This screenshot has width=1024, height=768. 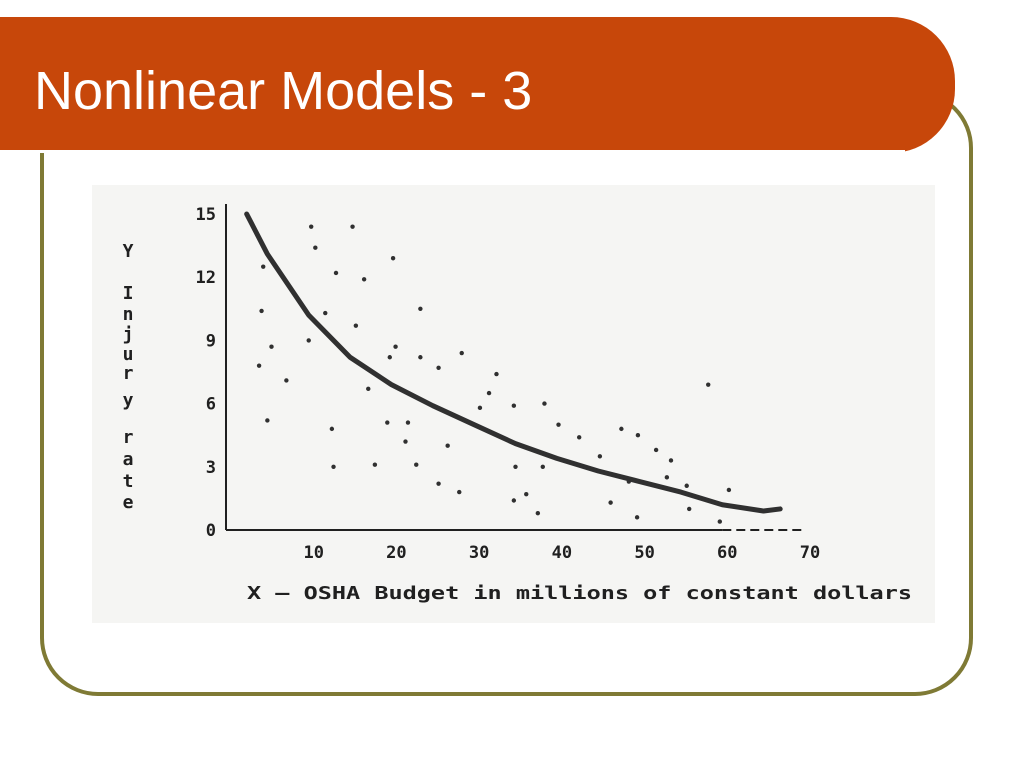 I want to click on x-tick-label: 50, so click(x=644, y=553).